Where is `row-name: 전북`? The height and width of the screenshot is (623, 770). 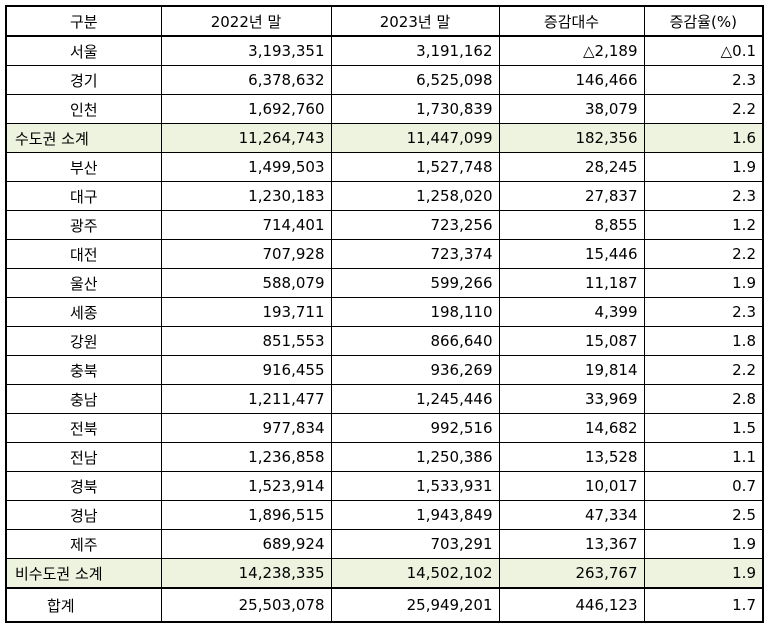 row-name: 전북 is located at coordinates (83, 428).